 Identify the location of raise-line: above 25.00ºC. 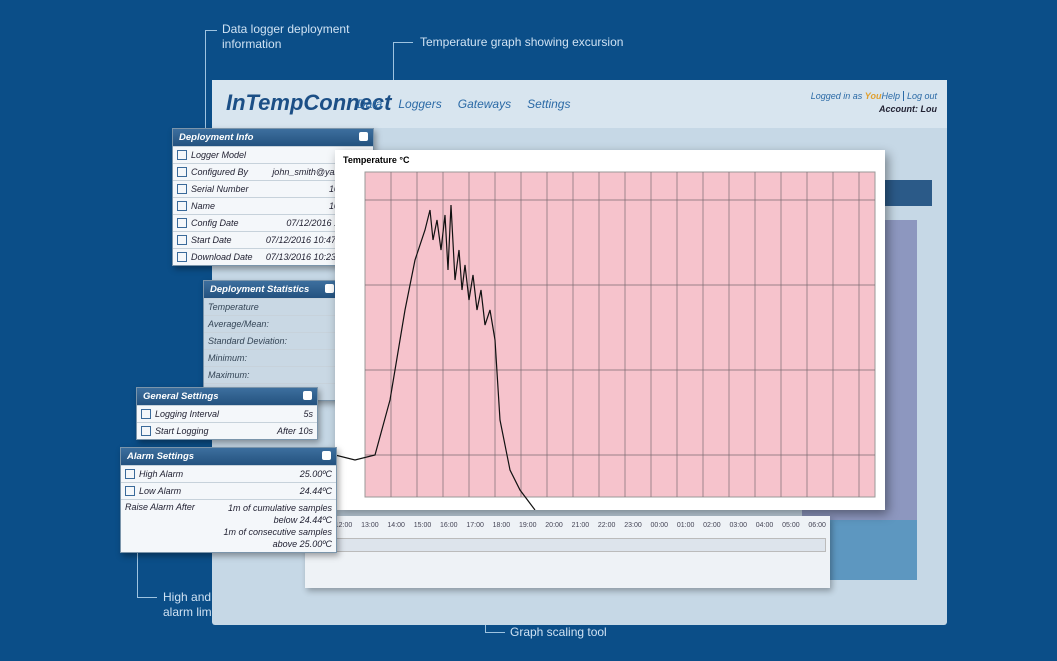
(302, 544).